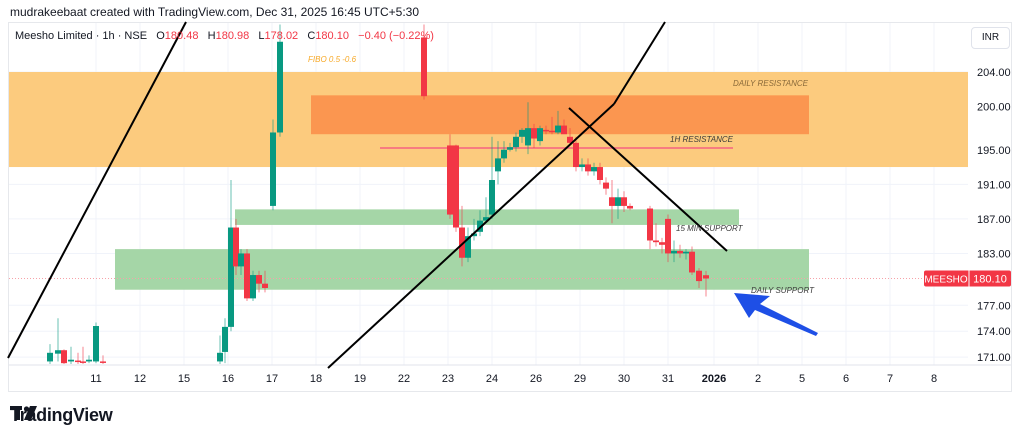 This screenshot has width=1024, height=441. I want to click on x-tick: 23, so click(448, 379).